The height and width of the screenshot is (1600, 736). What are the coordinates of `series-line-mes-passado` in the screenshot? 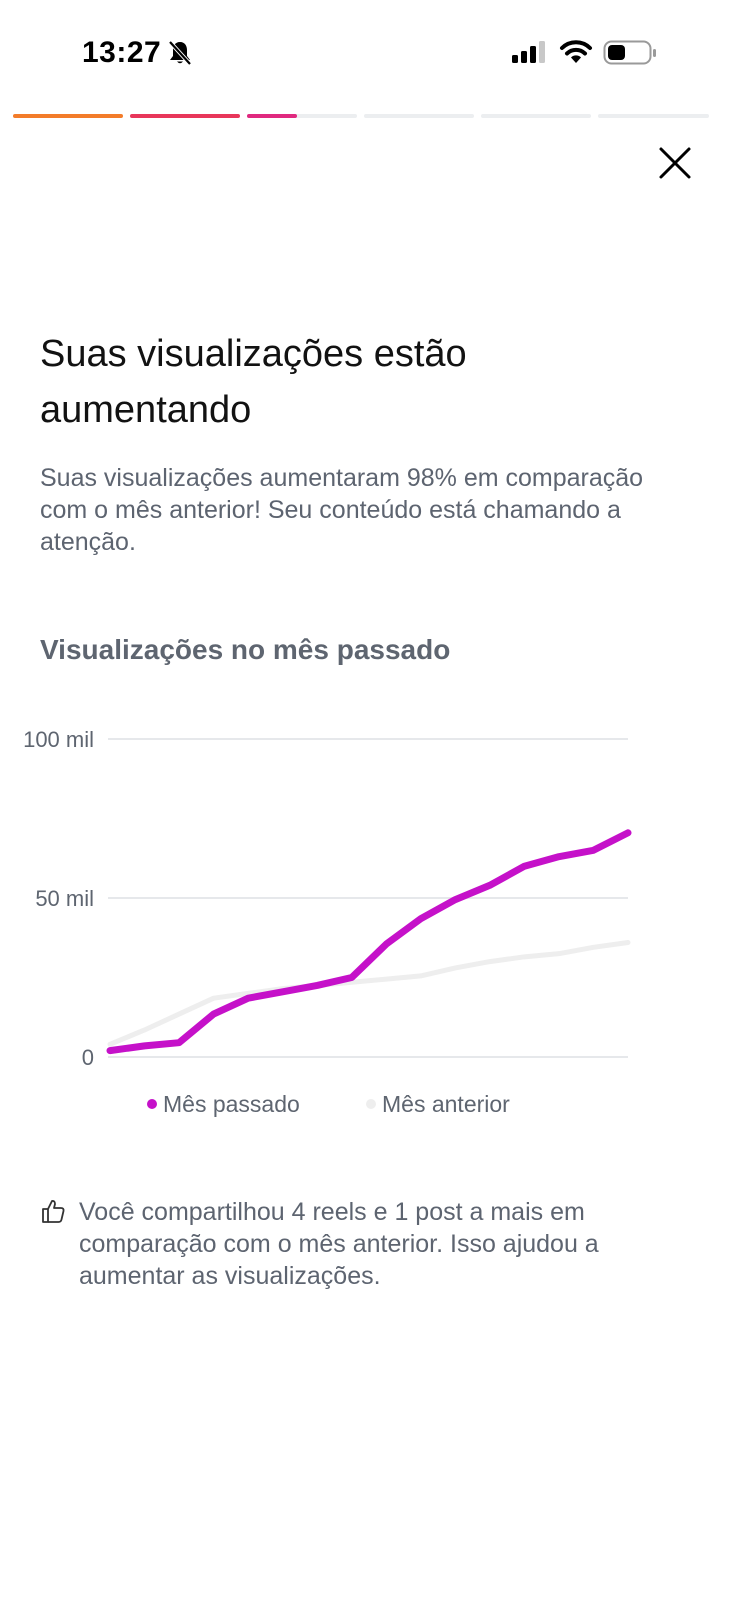 It's located at (369, 942).